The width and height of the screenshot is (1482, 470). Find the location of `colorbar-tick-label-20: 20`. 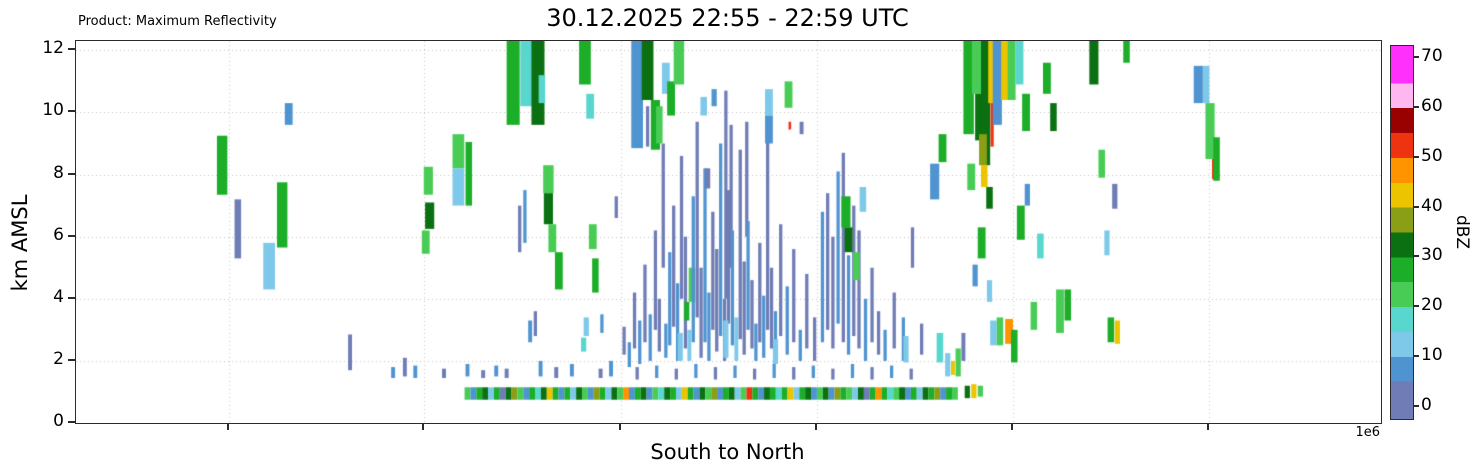

colorbar-tick-label-20: 20 is located at coordinates (1432, 305).